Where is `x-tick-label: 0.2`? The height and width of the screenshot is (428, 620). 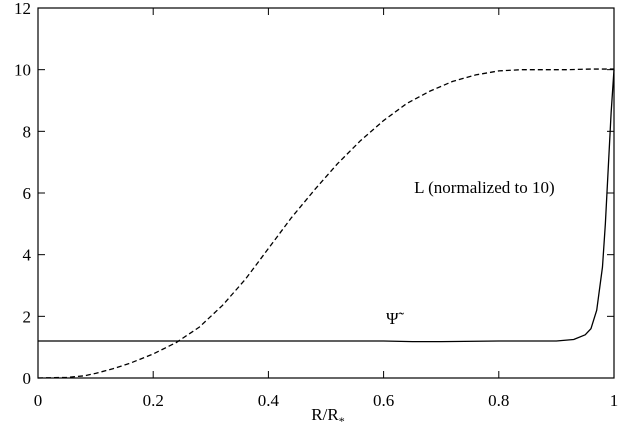 x-tick-label: 0.2 is located at coordinates (153, 400).